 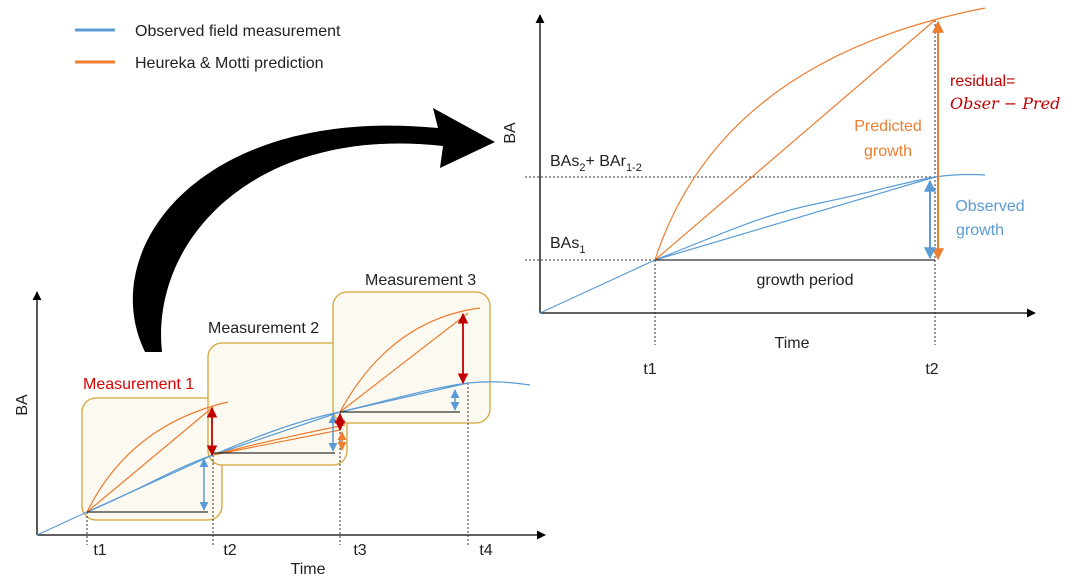 I want to click on level-label: BAs1, so click(x=567, y=245).